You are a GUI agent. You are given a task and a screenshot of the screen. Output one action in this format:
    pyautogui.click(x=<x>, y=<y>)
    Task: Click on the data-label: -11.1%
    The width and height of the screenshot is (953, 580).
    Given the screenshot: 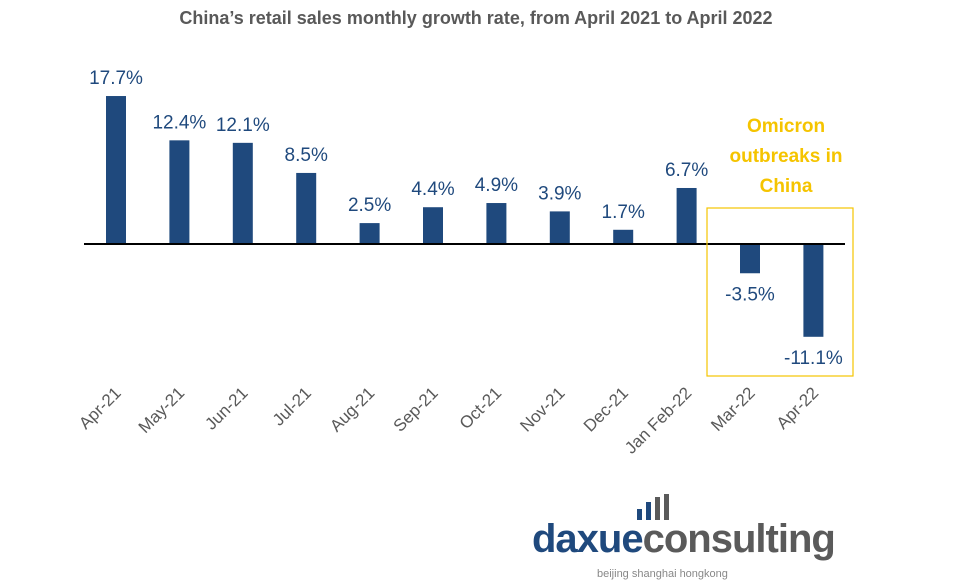 What is the action you would take?
    pyautogui.click(x=813, y=358)
    